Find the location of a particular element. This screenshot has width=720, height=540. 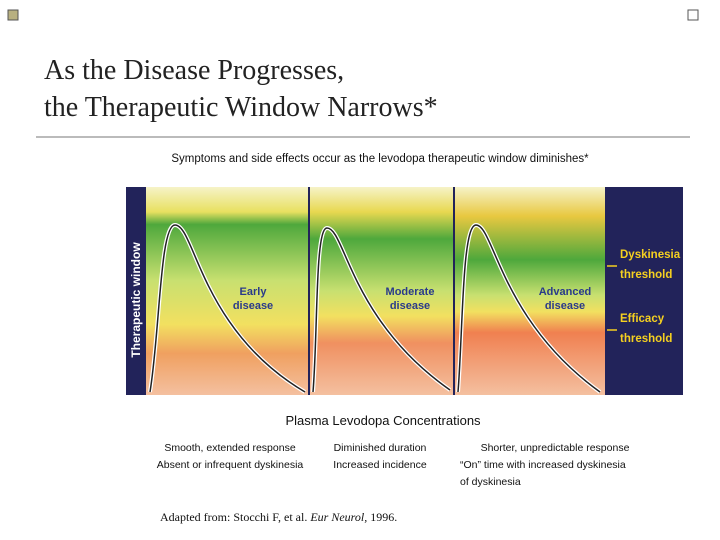

panel-label: Advanced is located at coordinates (565, 292).